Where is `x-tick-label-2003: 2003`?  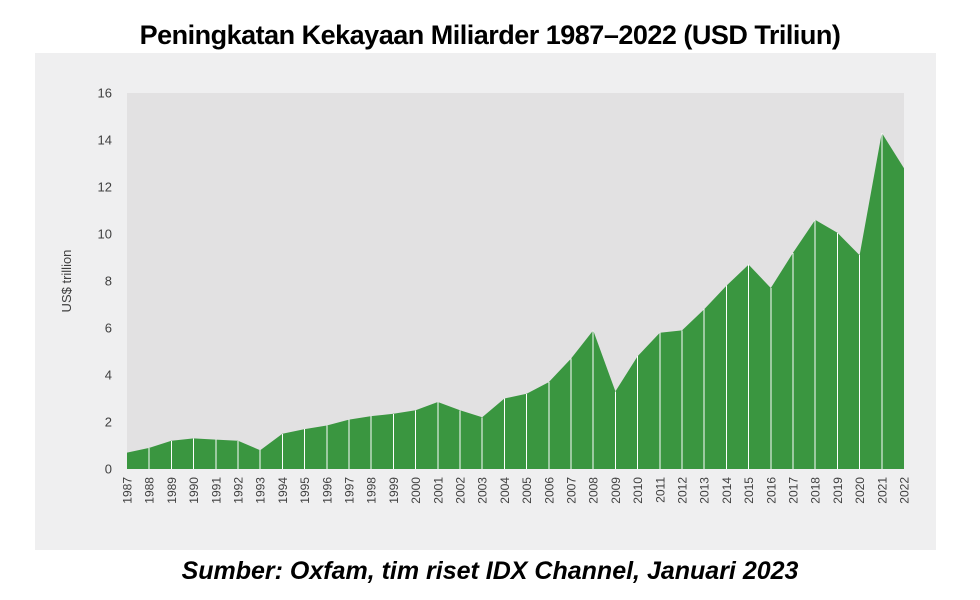
x-tick-label-2003: 2003 is located at coordinates (483, 490).